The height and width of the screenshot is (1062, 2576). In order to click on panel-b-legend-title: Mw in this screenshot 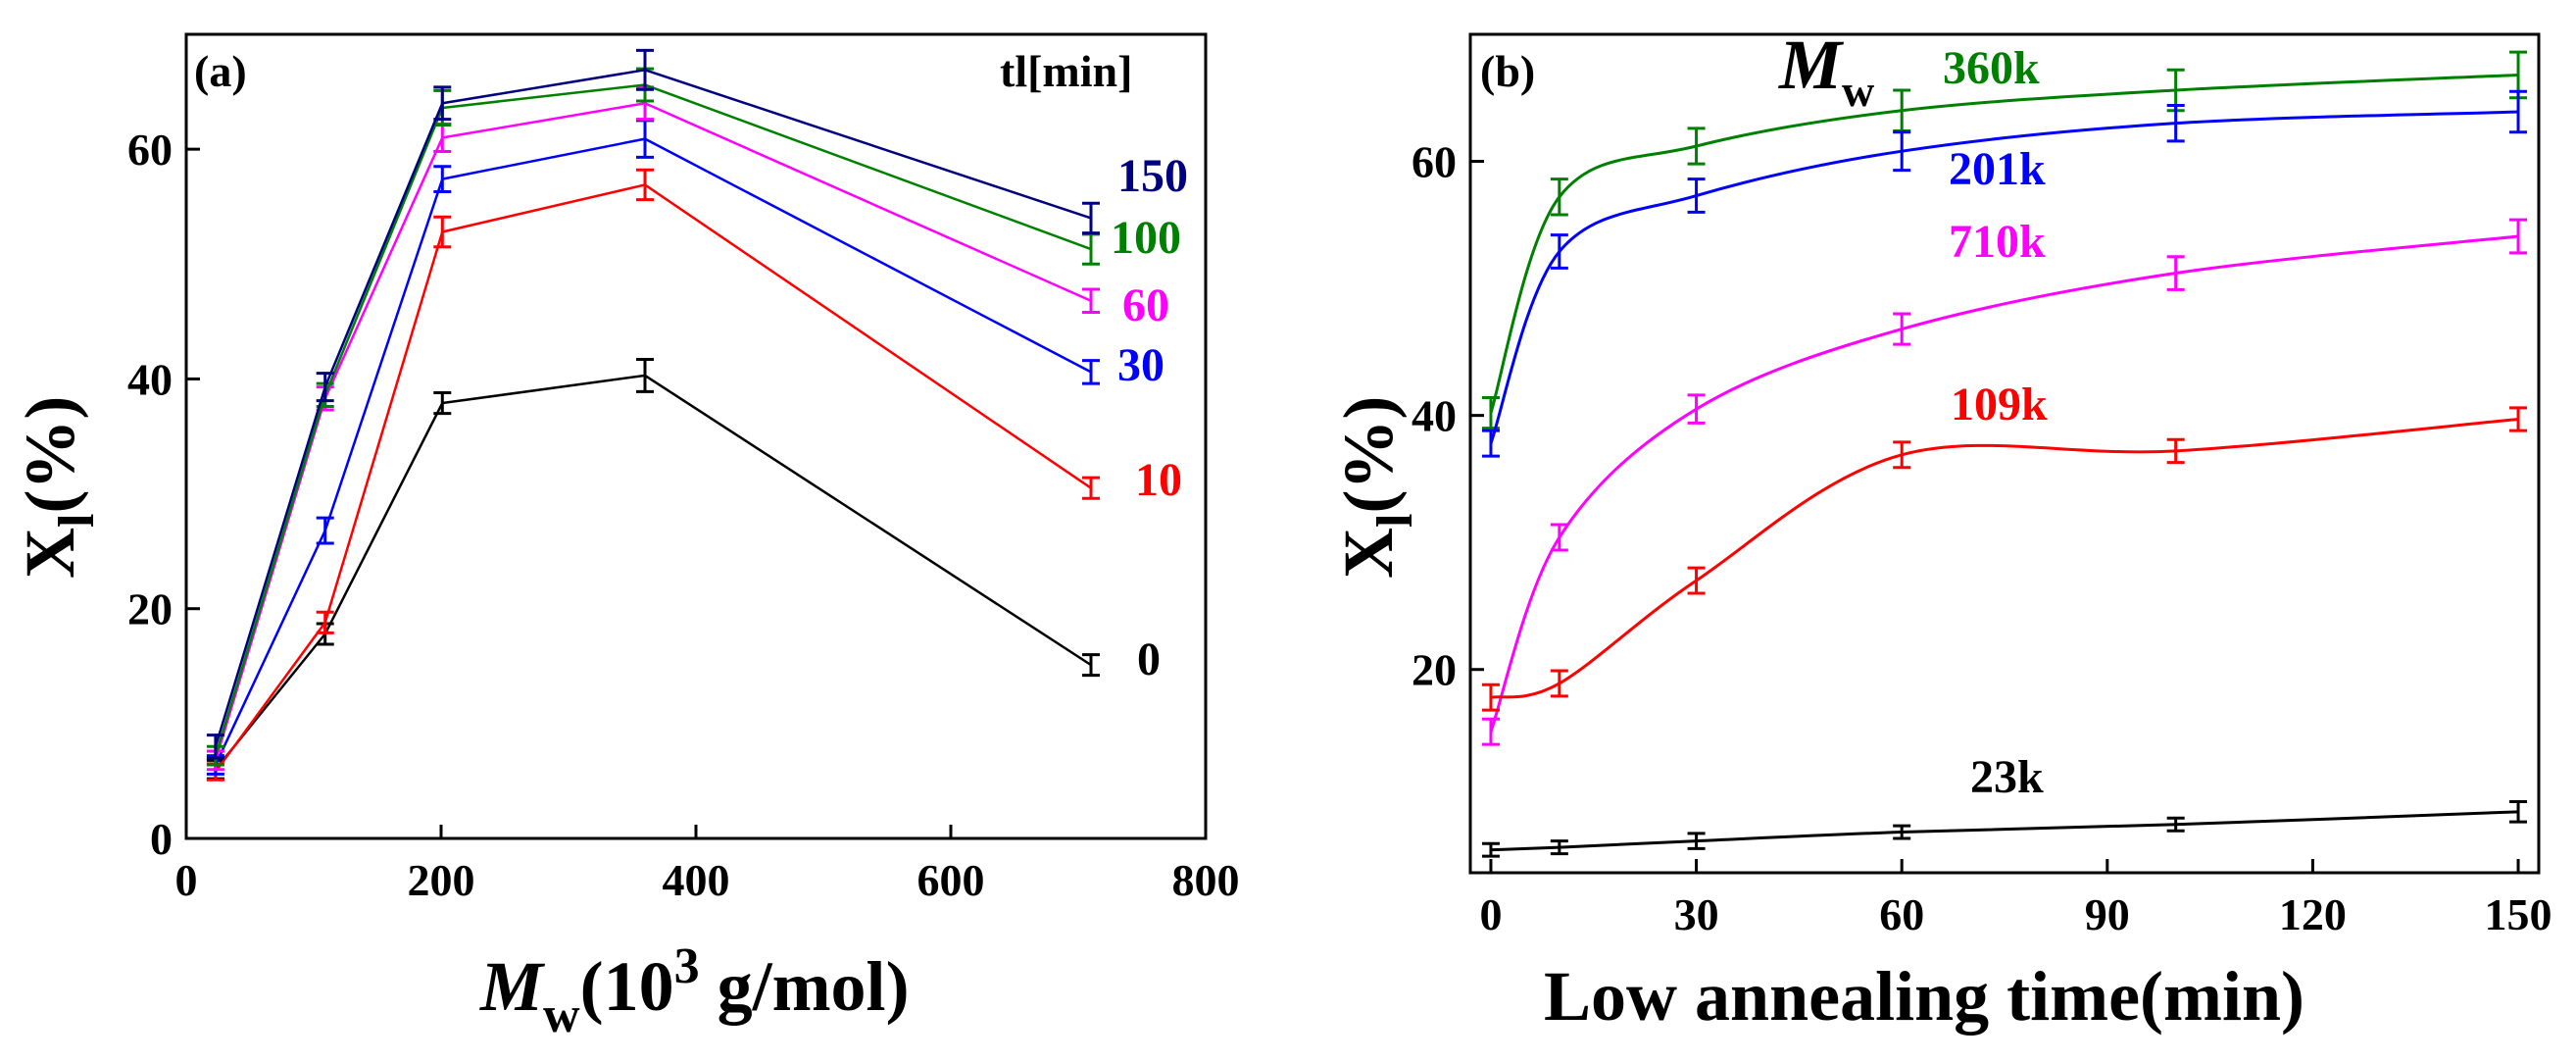, I will do `click(1826, 70)`.